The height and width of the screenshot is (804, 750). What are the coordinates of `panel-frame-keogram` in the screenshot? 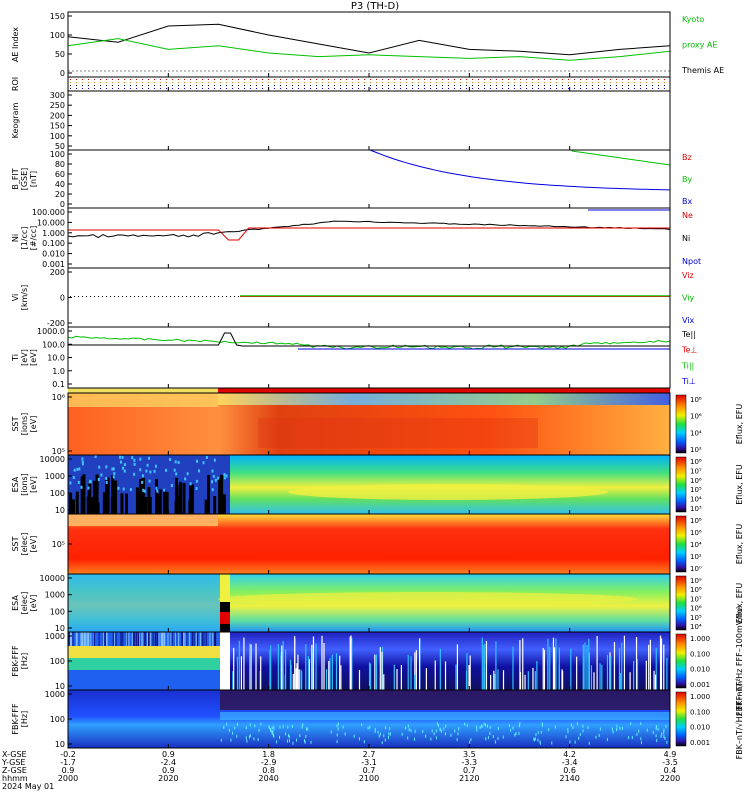 It's located at (369, 120).